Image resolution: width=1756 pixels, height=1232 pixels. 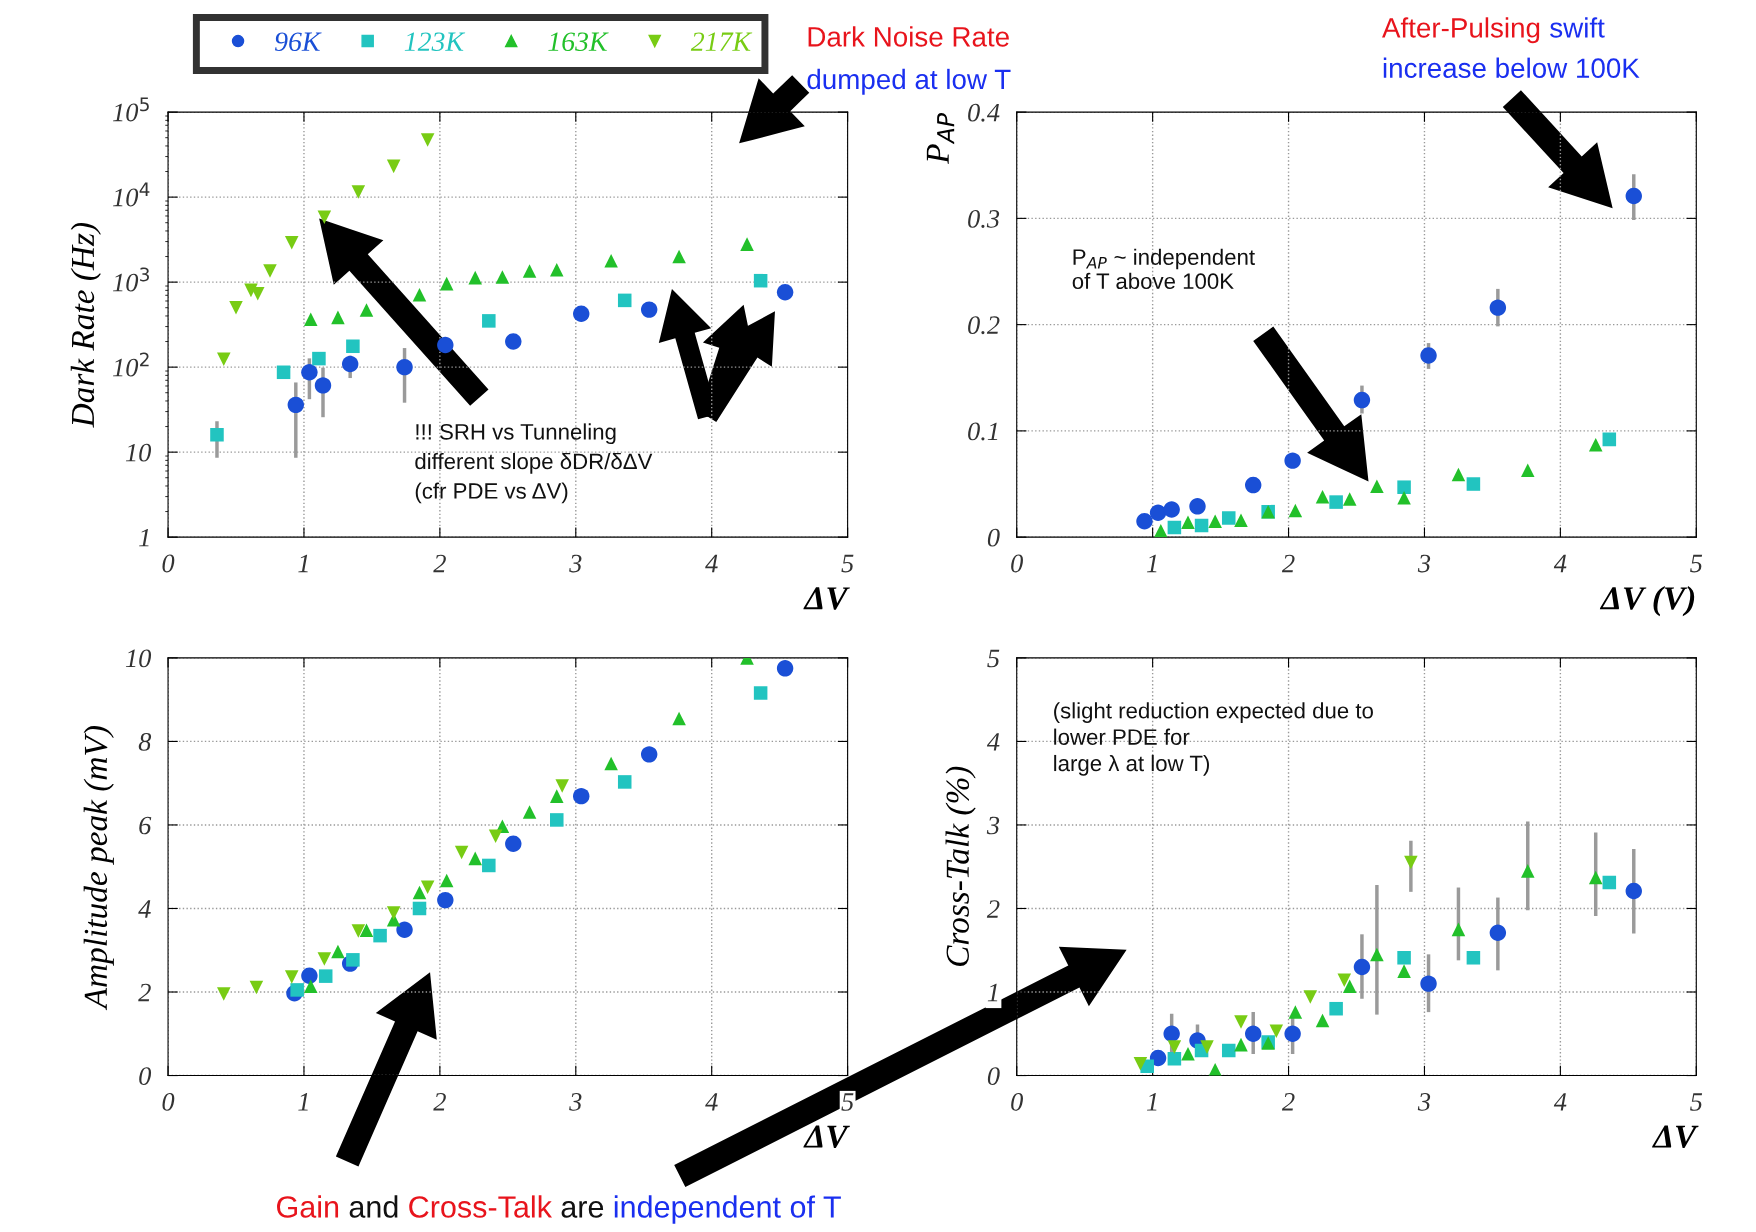 What do you see at coordinates (908, 36) in the screenshot?
I see `text: Dark Noise Rate` at bounding box center [908, 36].